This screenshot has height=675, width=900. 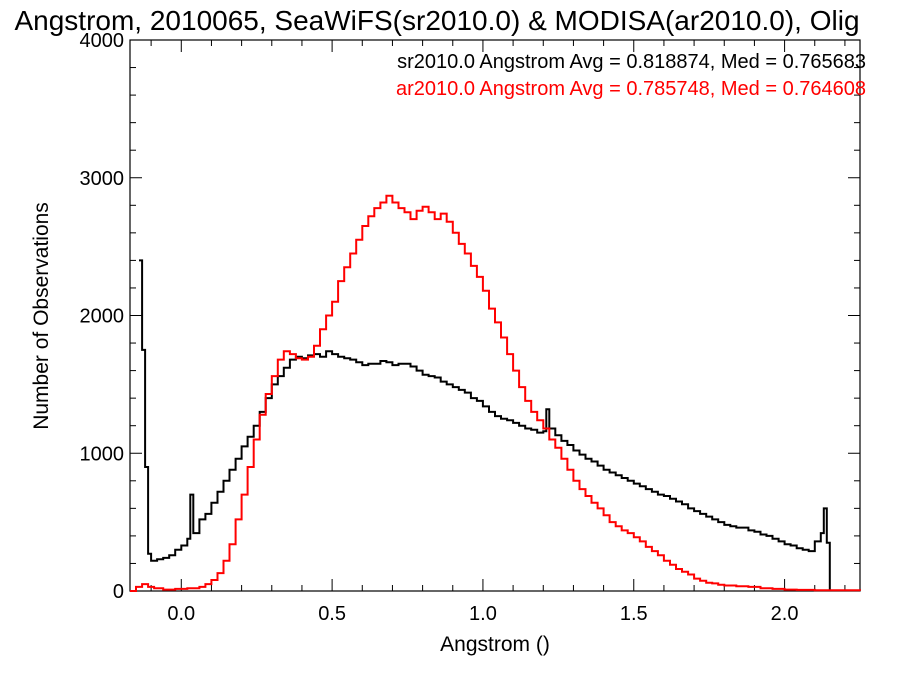 I want to click on y-tick-label: 1000, so click(x=102, y=454).